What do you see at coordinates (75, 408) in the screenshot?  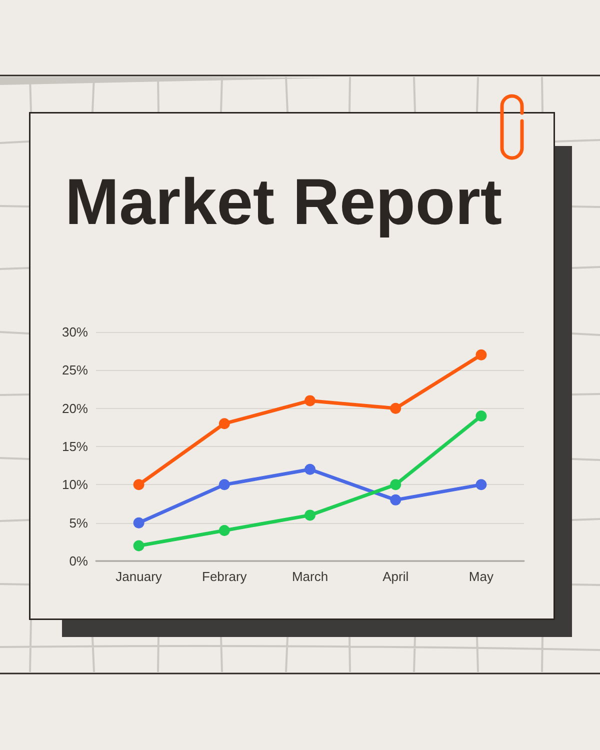 I see `y-tick-label: 20%` at bounding box center [75, 408].